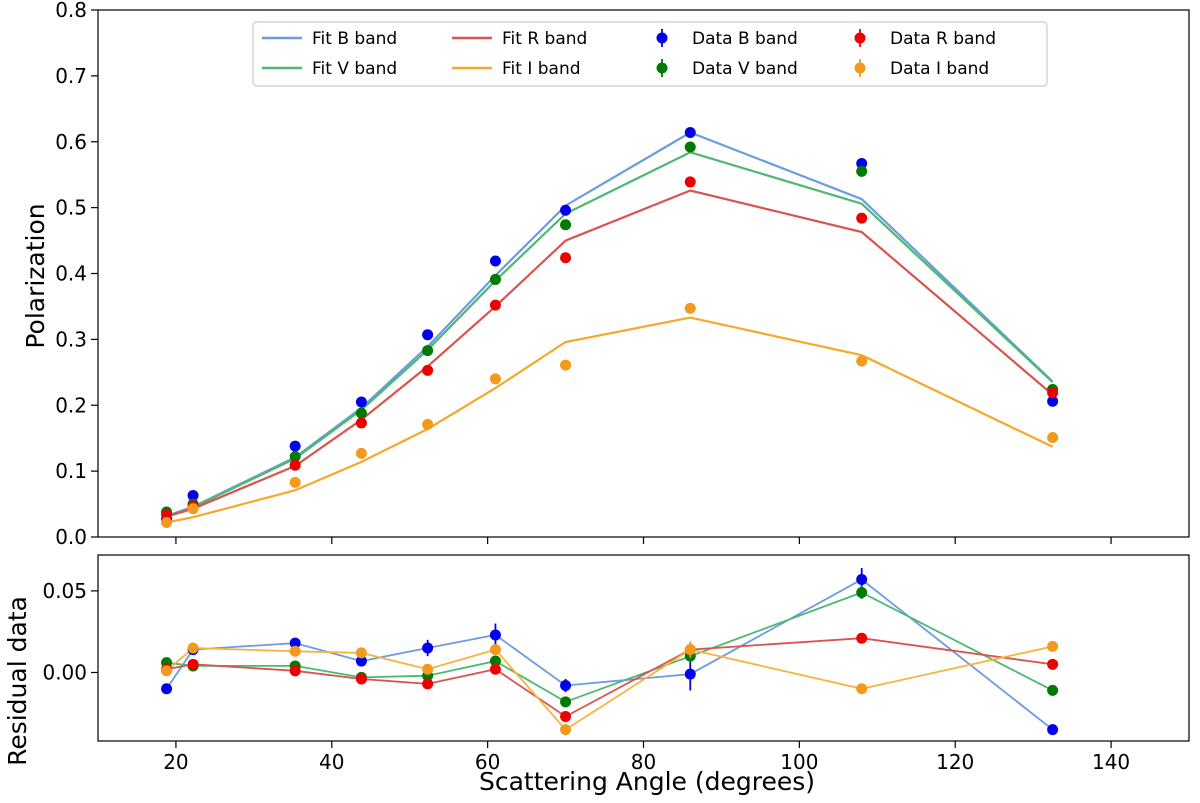 The width and height of the screenshot is (1200, 803). I want to click on y-tick-label: 0.05, so click(64, 591).